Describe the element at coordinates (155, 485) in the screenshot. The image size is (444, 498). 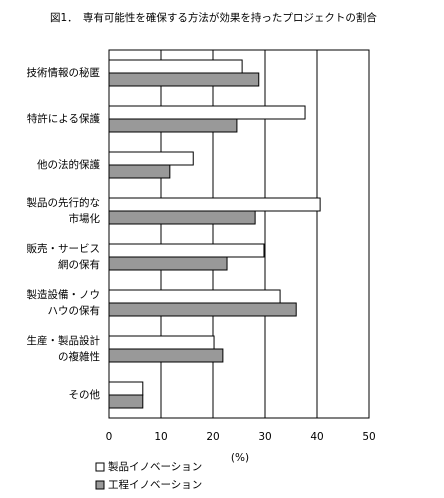
I see `legend-label: 工程イノベーション` at that location.